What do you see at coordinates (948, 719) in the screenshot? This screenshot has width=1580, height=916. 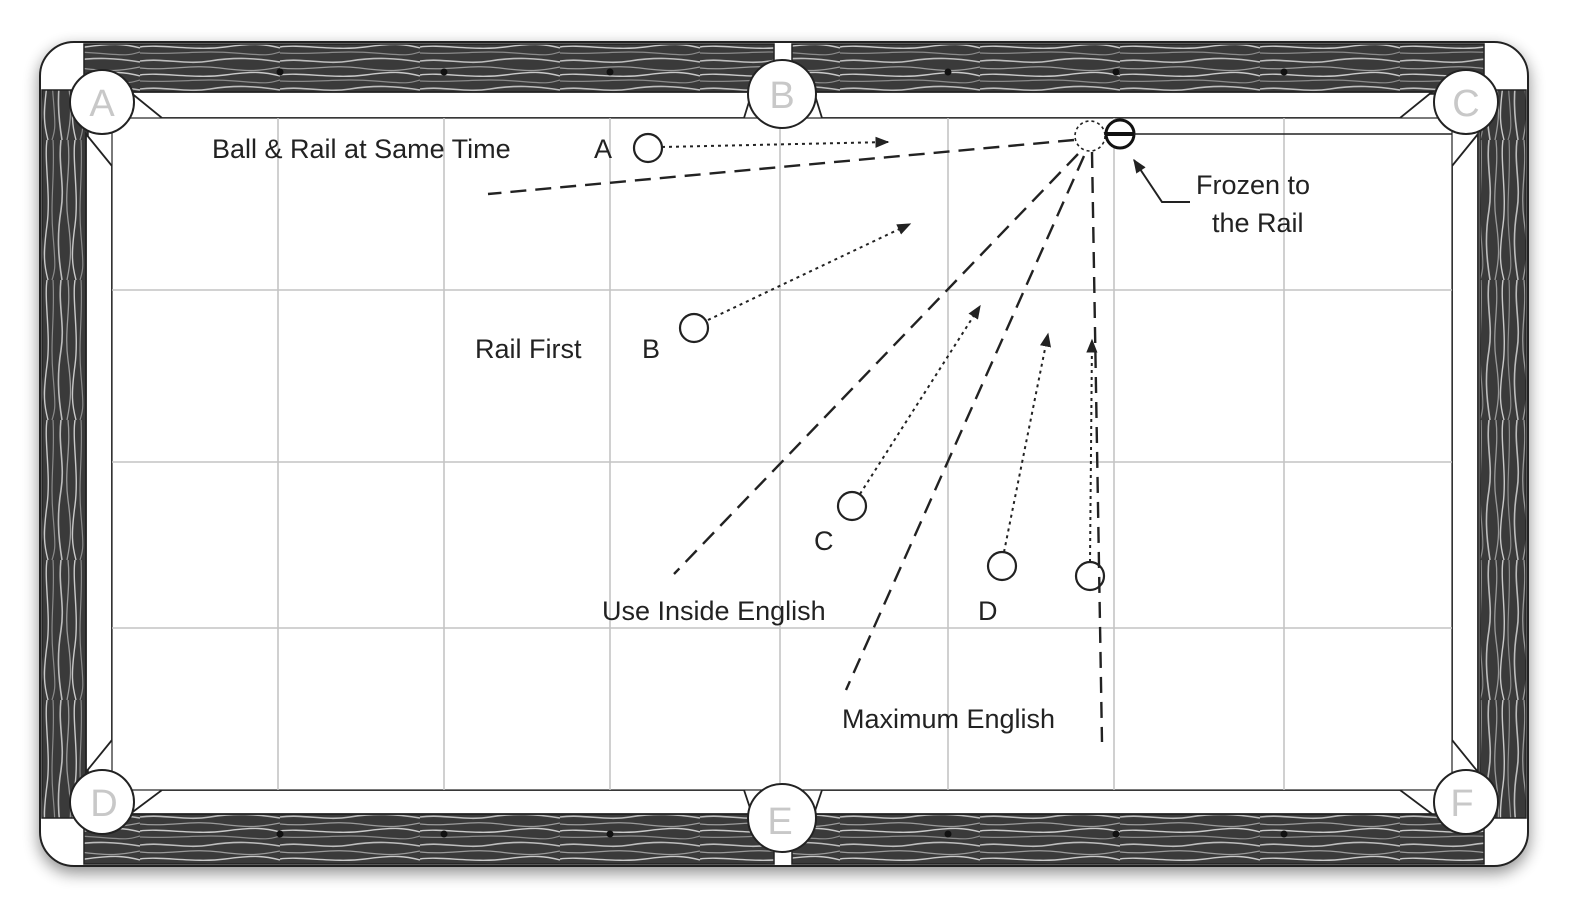 I see `label-maximum-english: Maximum English` at bounding box center [948, 719].